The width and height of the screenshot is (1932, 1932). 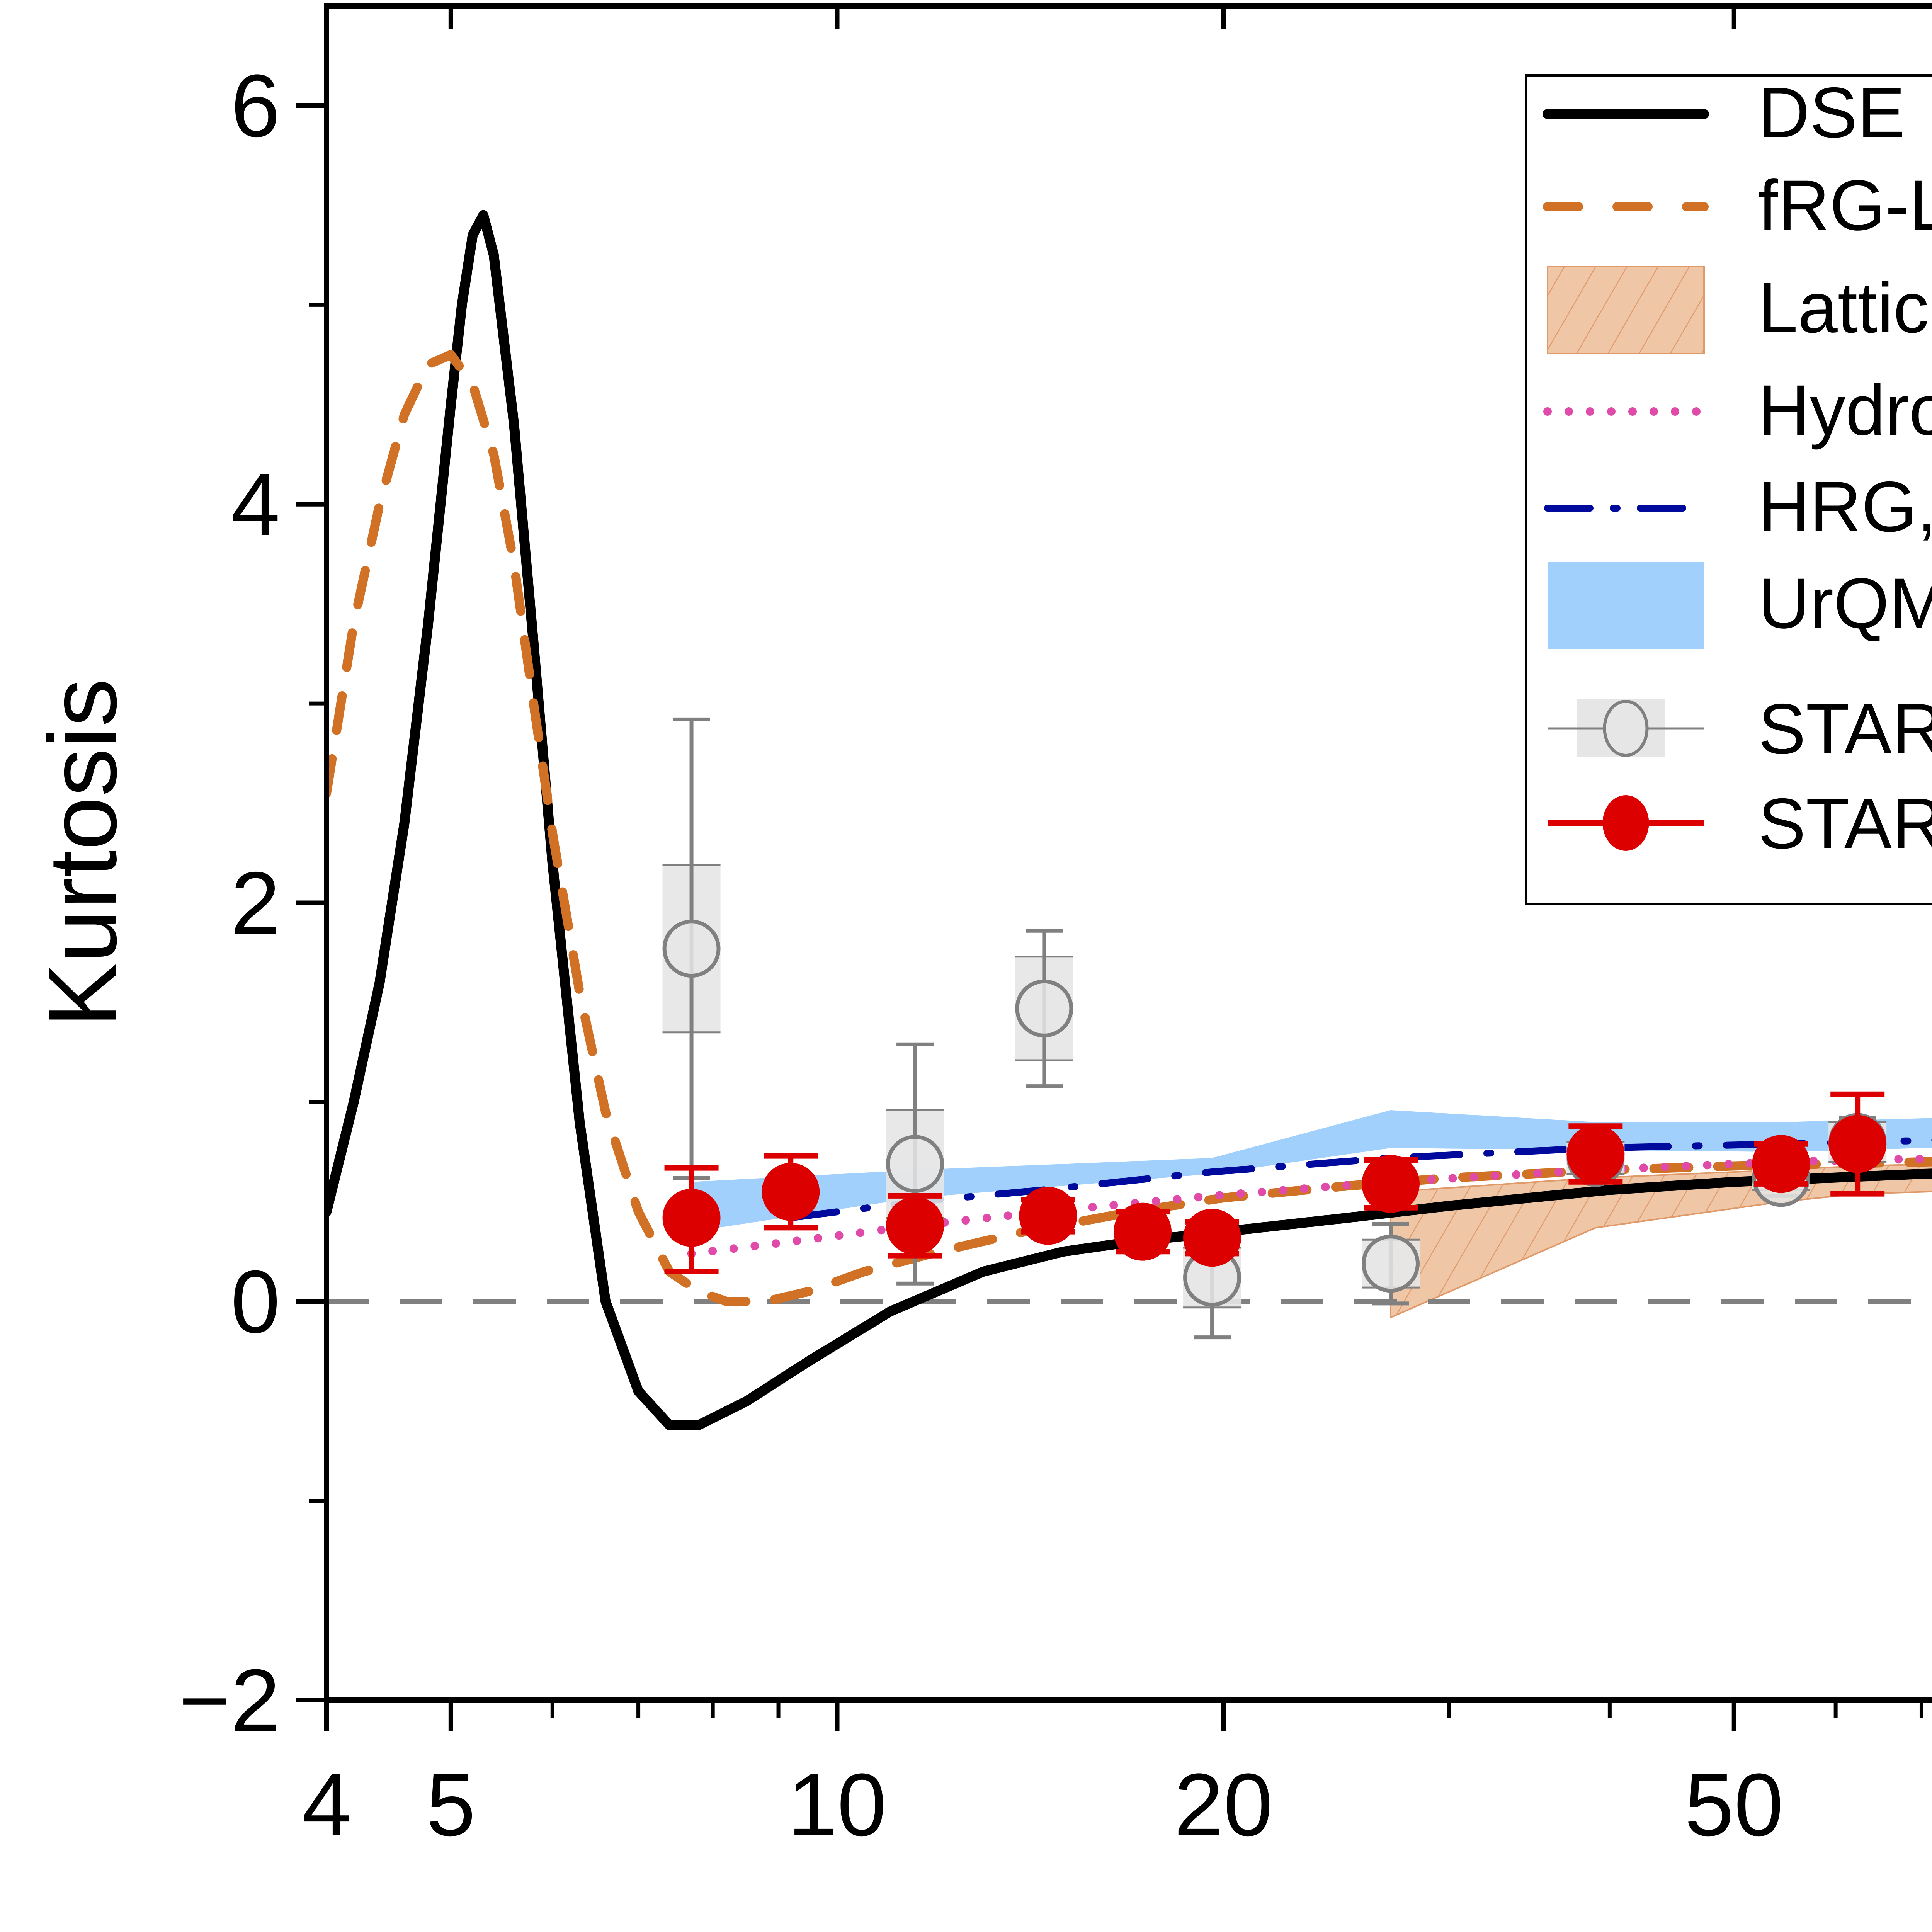 What do you see at coordinates (1845, 824) in the screenshot?
I see `legend-label: STAR BES-II 0-5%` at bounding box center [1845, 824].